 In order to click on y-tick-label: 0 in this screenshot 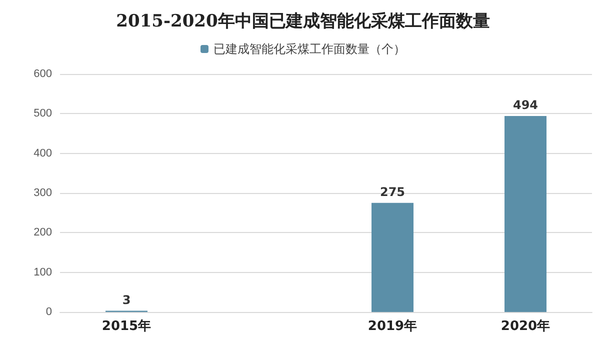, I will do `click(49, 312)`.